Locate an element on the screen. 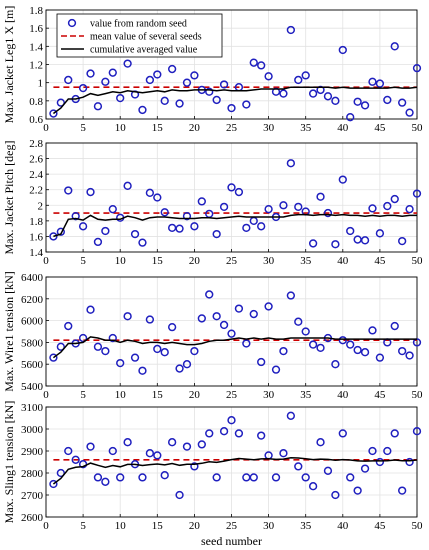 This screenshot has height=550, width=429. y-tick-label: 1.4 is located at coordinates (36, 47).